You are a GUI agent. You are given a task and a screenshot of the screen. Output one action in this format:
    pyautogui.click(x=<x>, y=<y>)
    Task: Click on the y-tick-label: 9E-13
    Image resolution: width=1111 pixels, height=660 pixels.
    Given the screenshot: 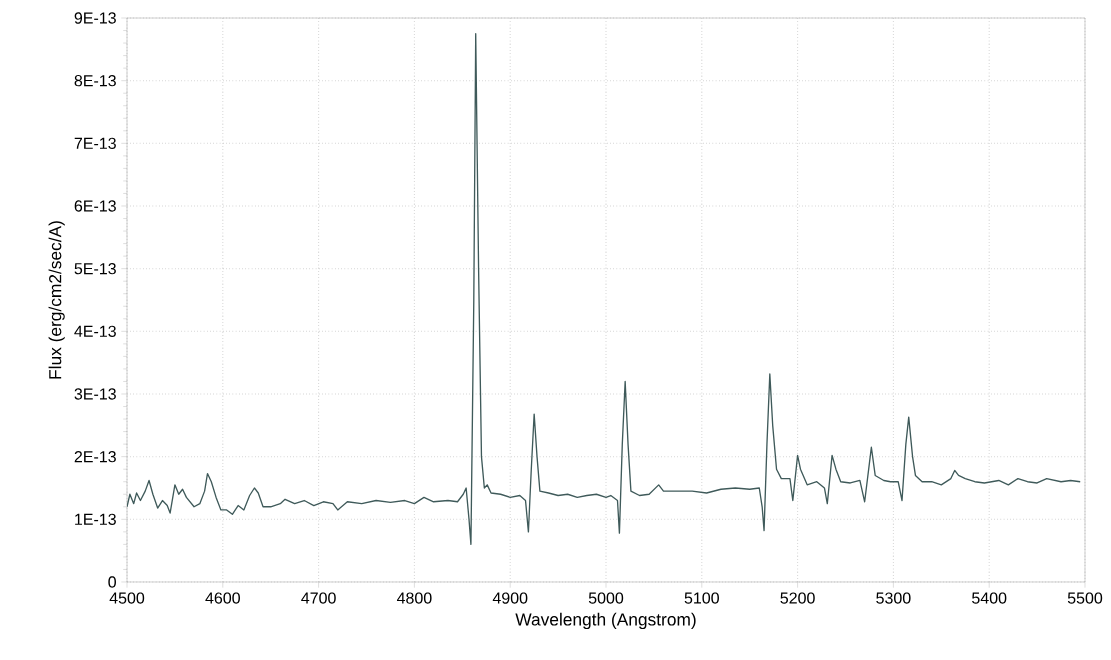 What is the action you would take?
    pyautogui.click(x=95, y=18)
    